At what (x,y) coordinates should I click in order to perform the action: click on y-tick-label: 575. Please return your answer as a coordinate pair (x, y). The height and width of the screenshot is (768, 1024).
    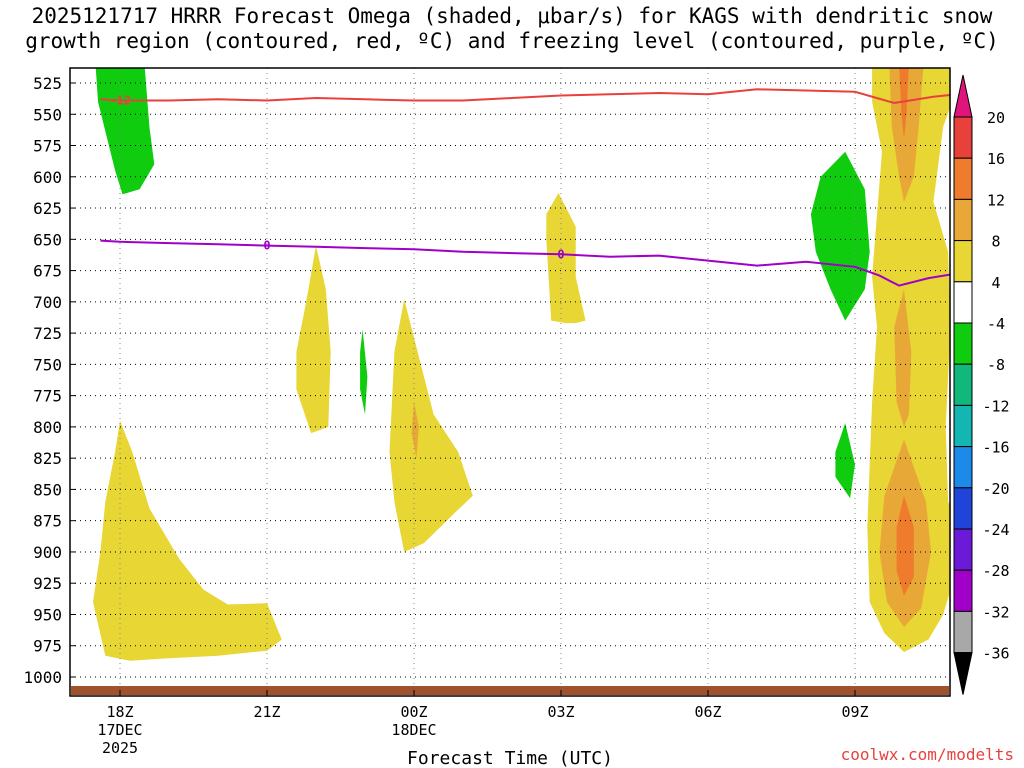
    Looking at the image, I should click on (47, 146).